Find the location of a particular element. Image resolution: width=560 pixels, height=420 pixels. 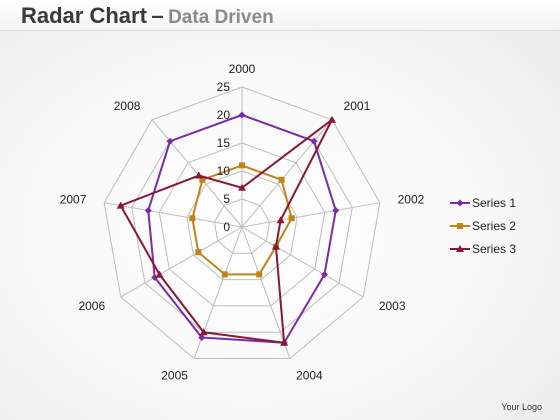

legend-label: Series 1 is located at coordinates (494, 202).